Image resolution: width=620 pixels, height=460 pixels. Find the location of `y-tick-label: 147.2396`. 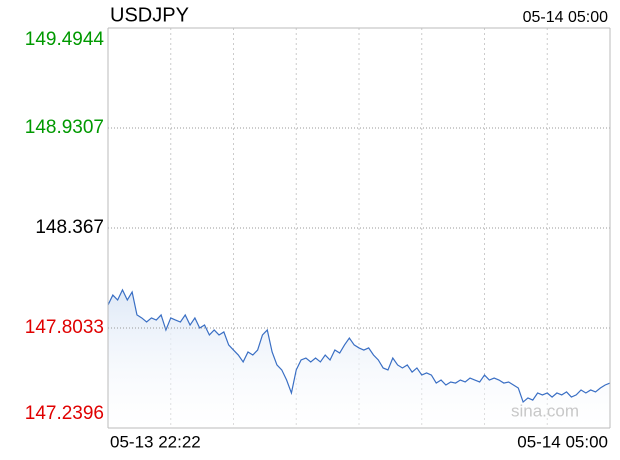

y-tick-label: 147.2396 is located at coordinates (64, 413).